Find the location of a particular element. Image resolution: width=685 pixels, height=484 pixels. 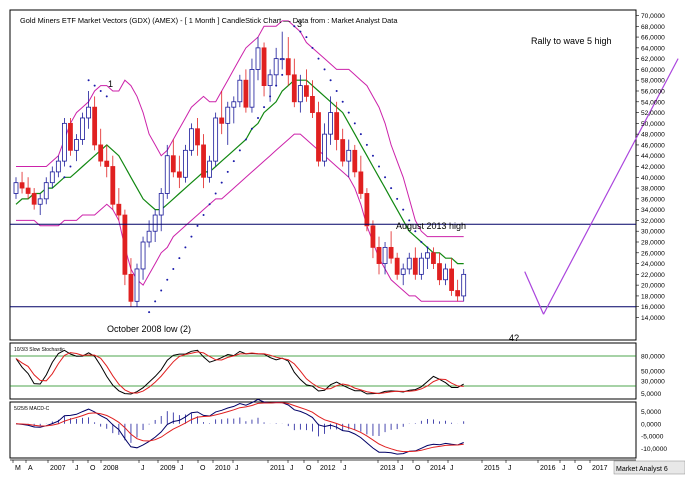

macd-panel is located at coordinates (323, 430).